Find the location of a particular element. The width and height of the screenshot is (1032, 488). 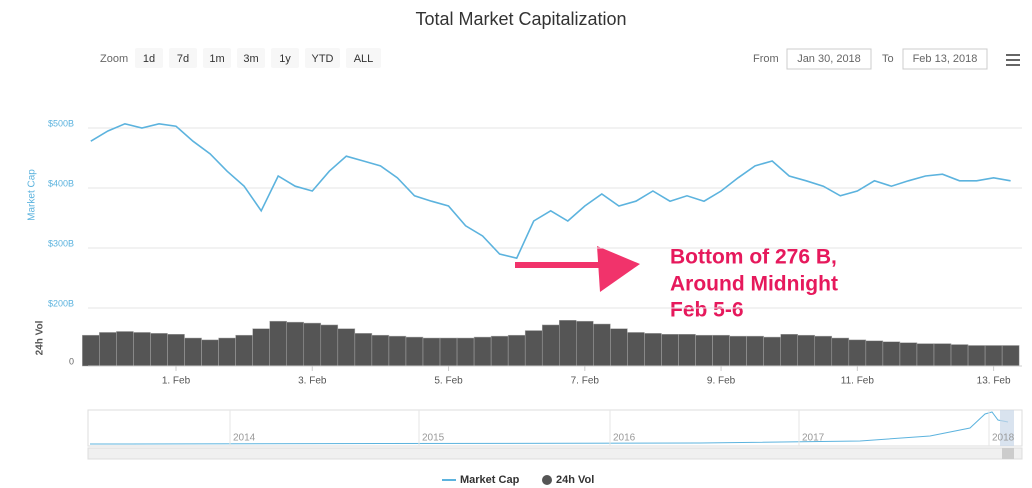

x-tick-label: 3. Feb is located at coordinates (312, 381).